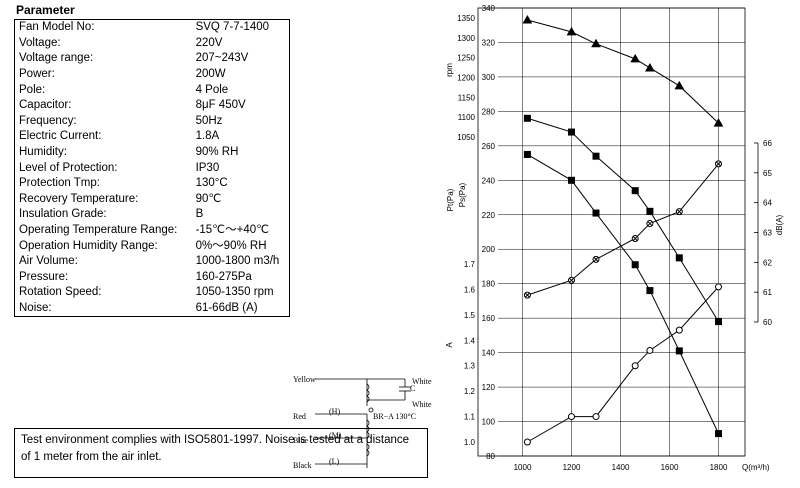 The image size is (800, 488). What do you see at coordinates (152, 153) in the screenshot?
I see `parameter-row: Humidity: 90% RH` at bounding box center [152, 153].